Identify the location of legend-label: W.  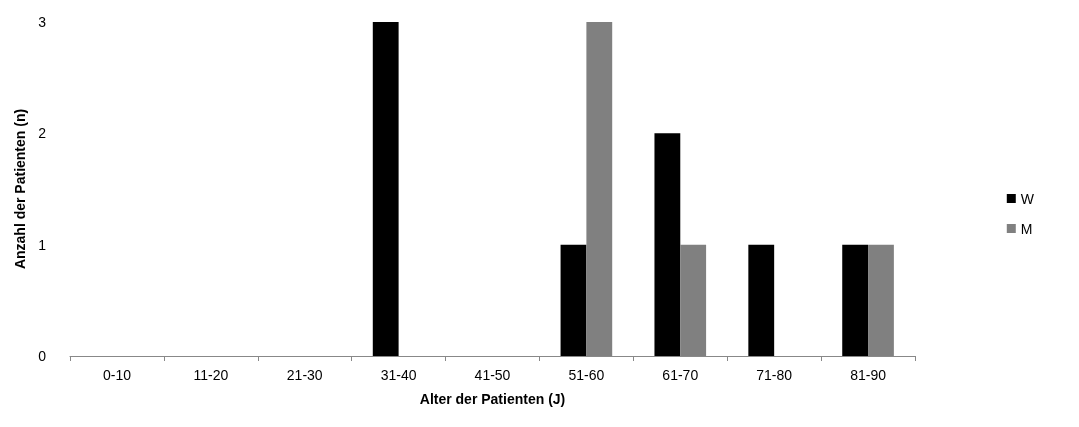
(1027, 198).